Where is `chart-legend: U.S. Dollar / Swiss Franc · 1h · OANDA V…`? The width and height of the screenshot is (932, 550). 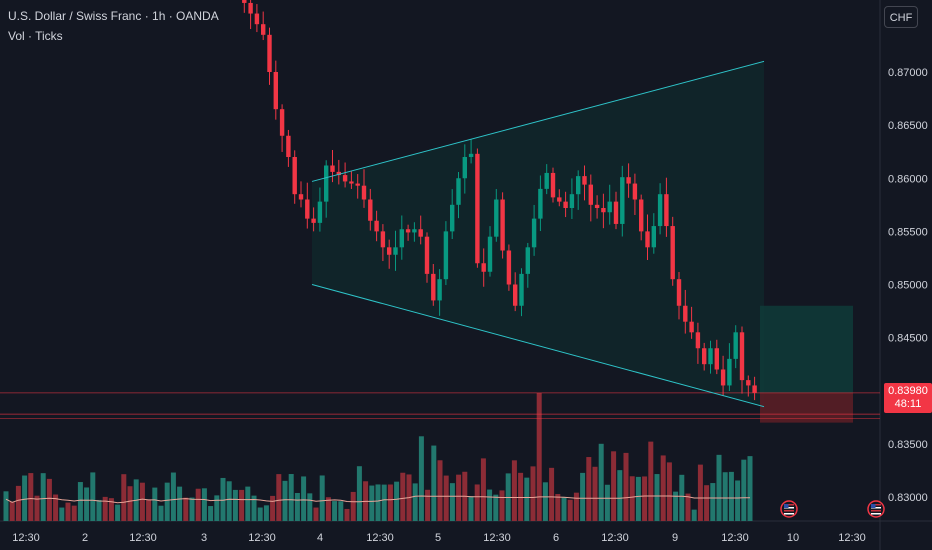
chart-legend: U.S. Dollar / Swiss Franc · 1h · OANDA V… is located at coordinates (113, 26).